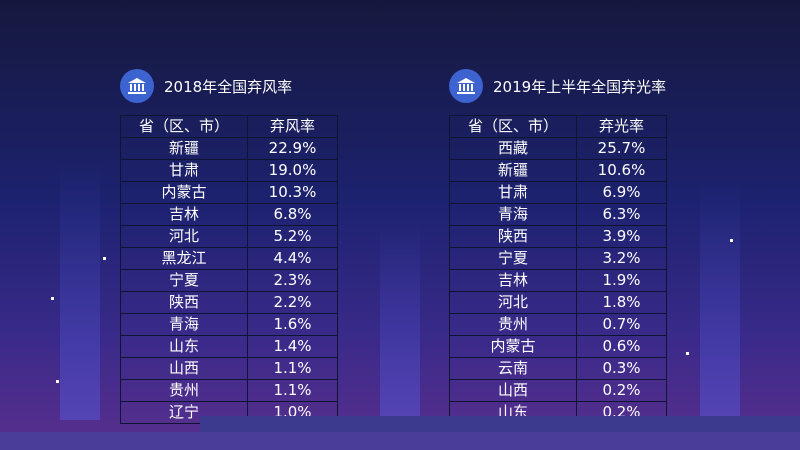 The image size is (800, 450). I want to click on table-cell: 0.7%, so click(621, 324).